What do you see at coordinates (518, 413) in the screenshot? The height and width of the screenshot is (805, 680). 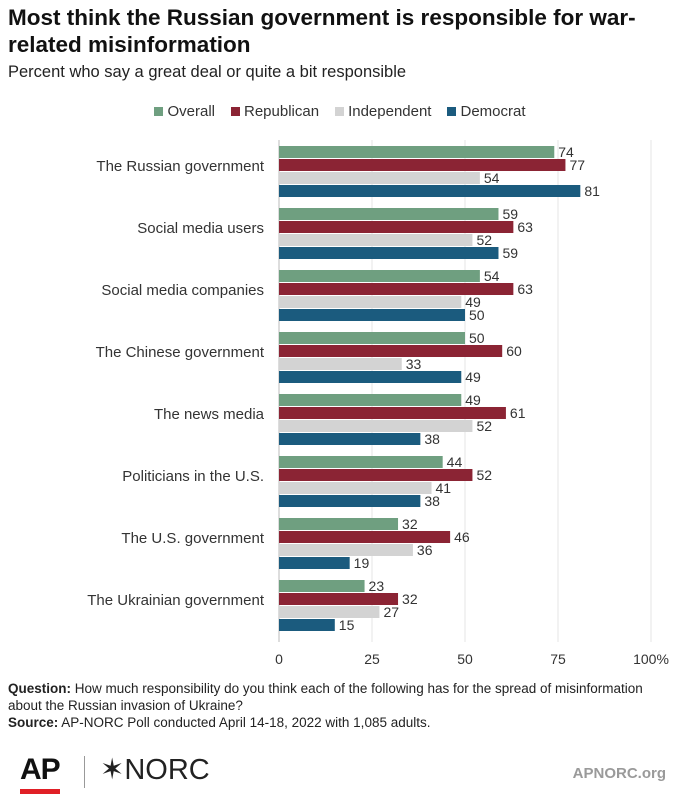 I see `data-label: 61` at bounding box center [518, 413].